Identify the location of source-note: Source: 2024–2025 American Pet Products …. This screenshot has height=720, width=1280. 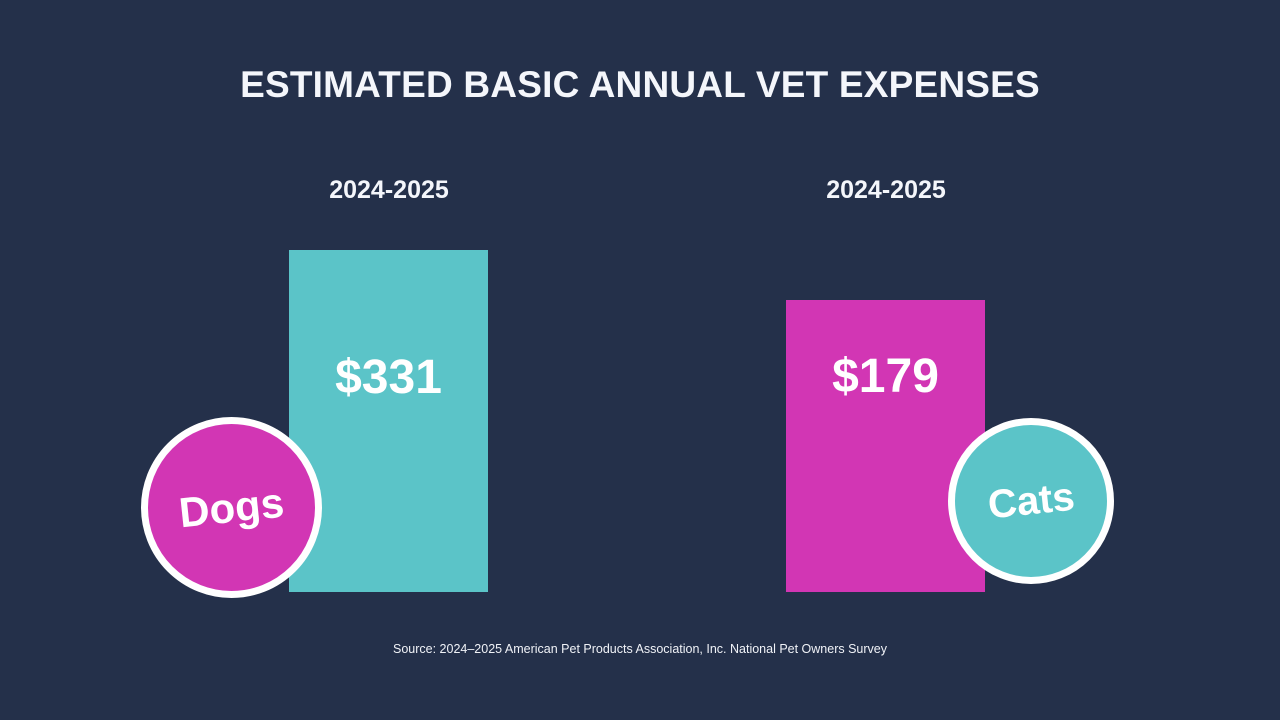
(640, 649).